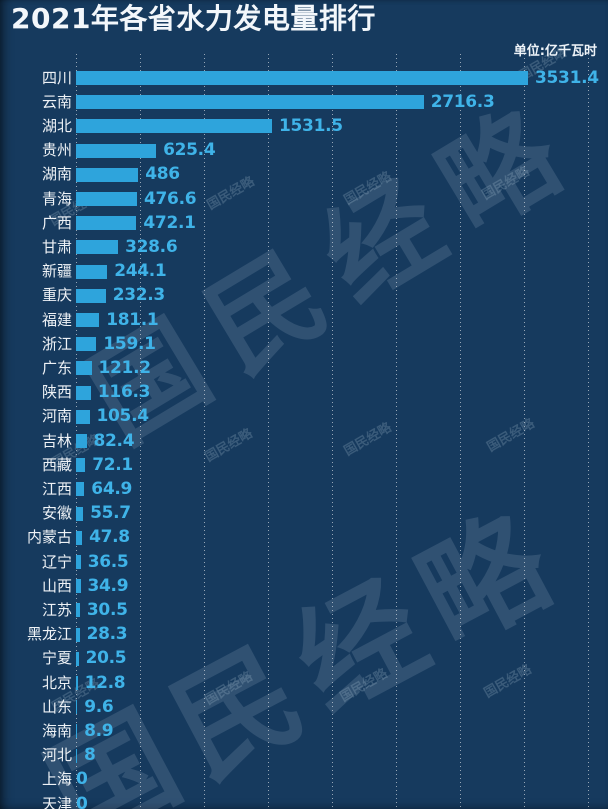  Describe the element at coordinates (107, 634) in the screenshot. I see `value-label: 28.3` at that location.